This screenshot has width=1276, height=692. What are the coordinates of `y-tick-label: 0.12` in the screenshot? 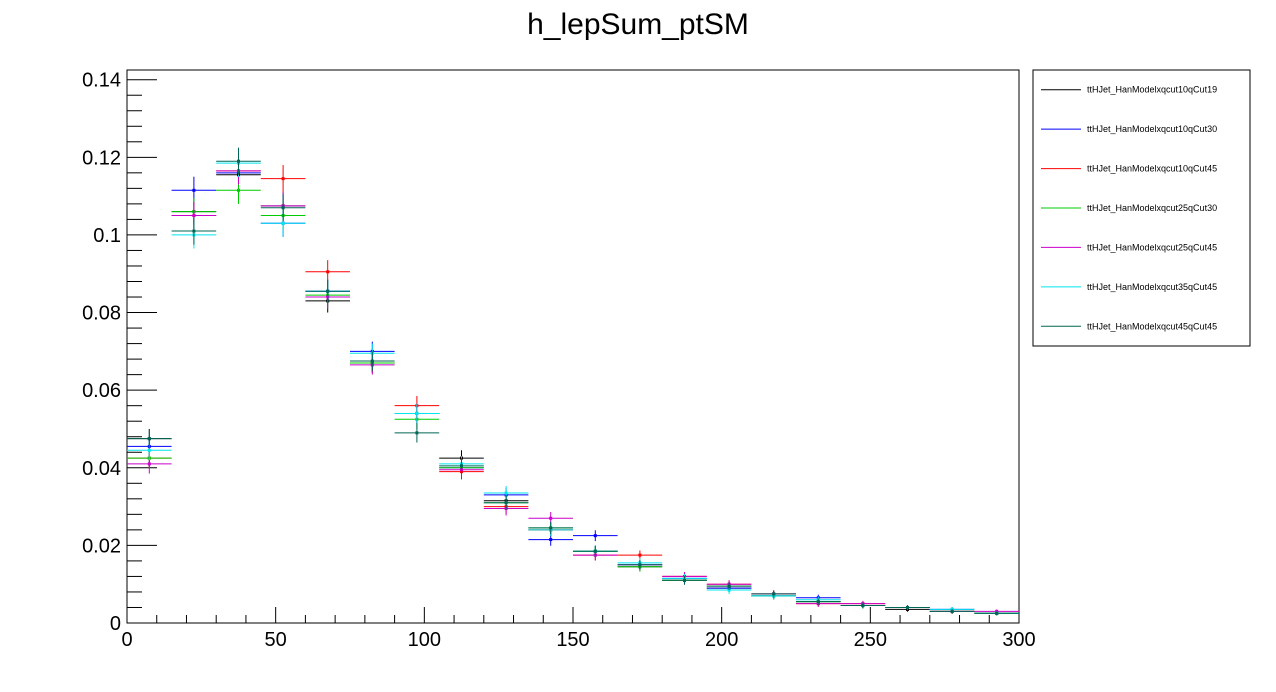 It's located at (101, 158).